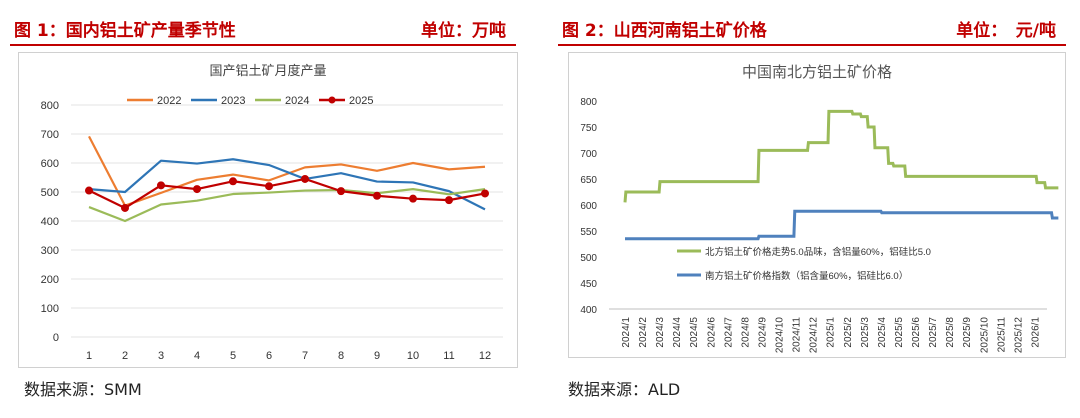 This screenshot has width=1080, height=418. I want to click on x-tick-label: 4, so click(197, 356).